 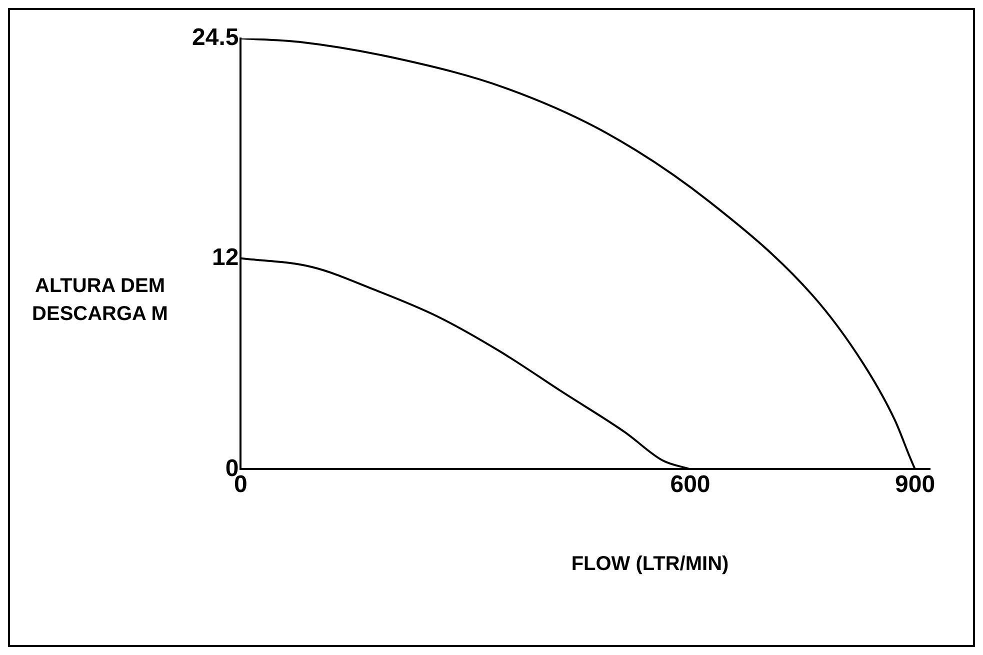 What do you see at coordinates (215, 38) in the screenshot?
I see `y-tick-label: 24.5` at bounding box center [215, 38].